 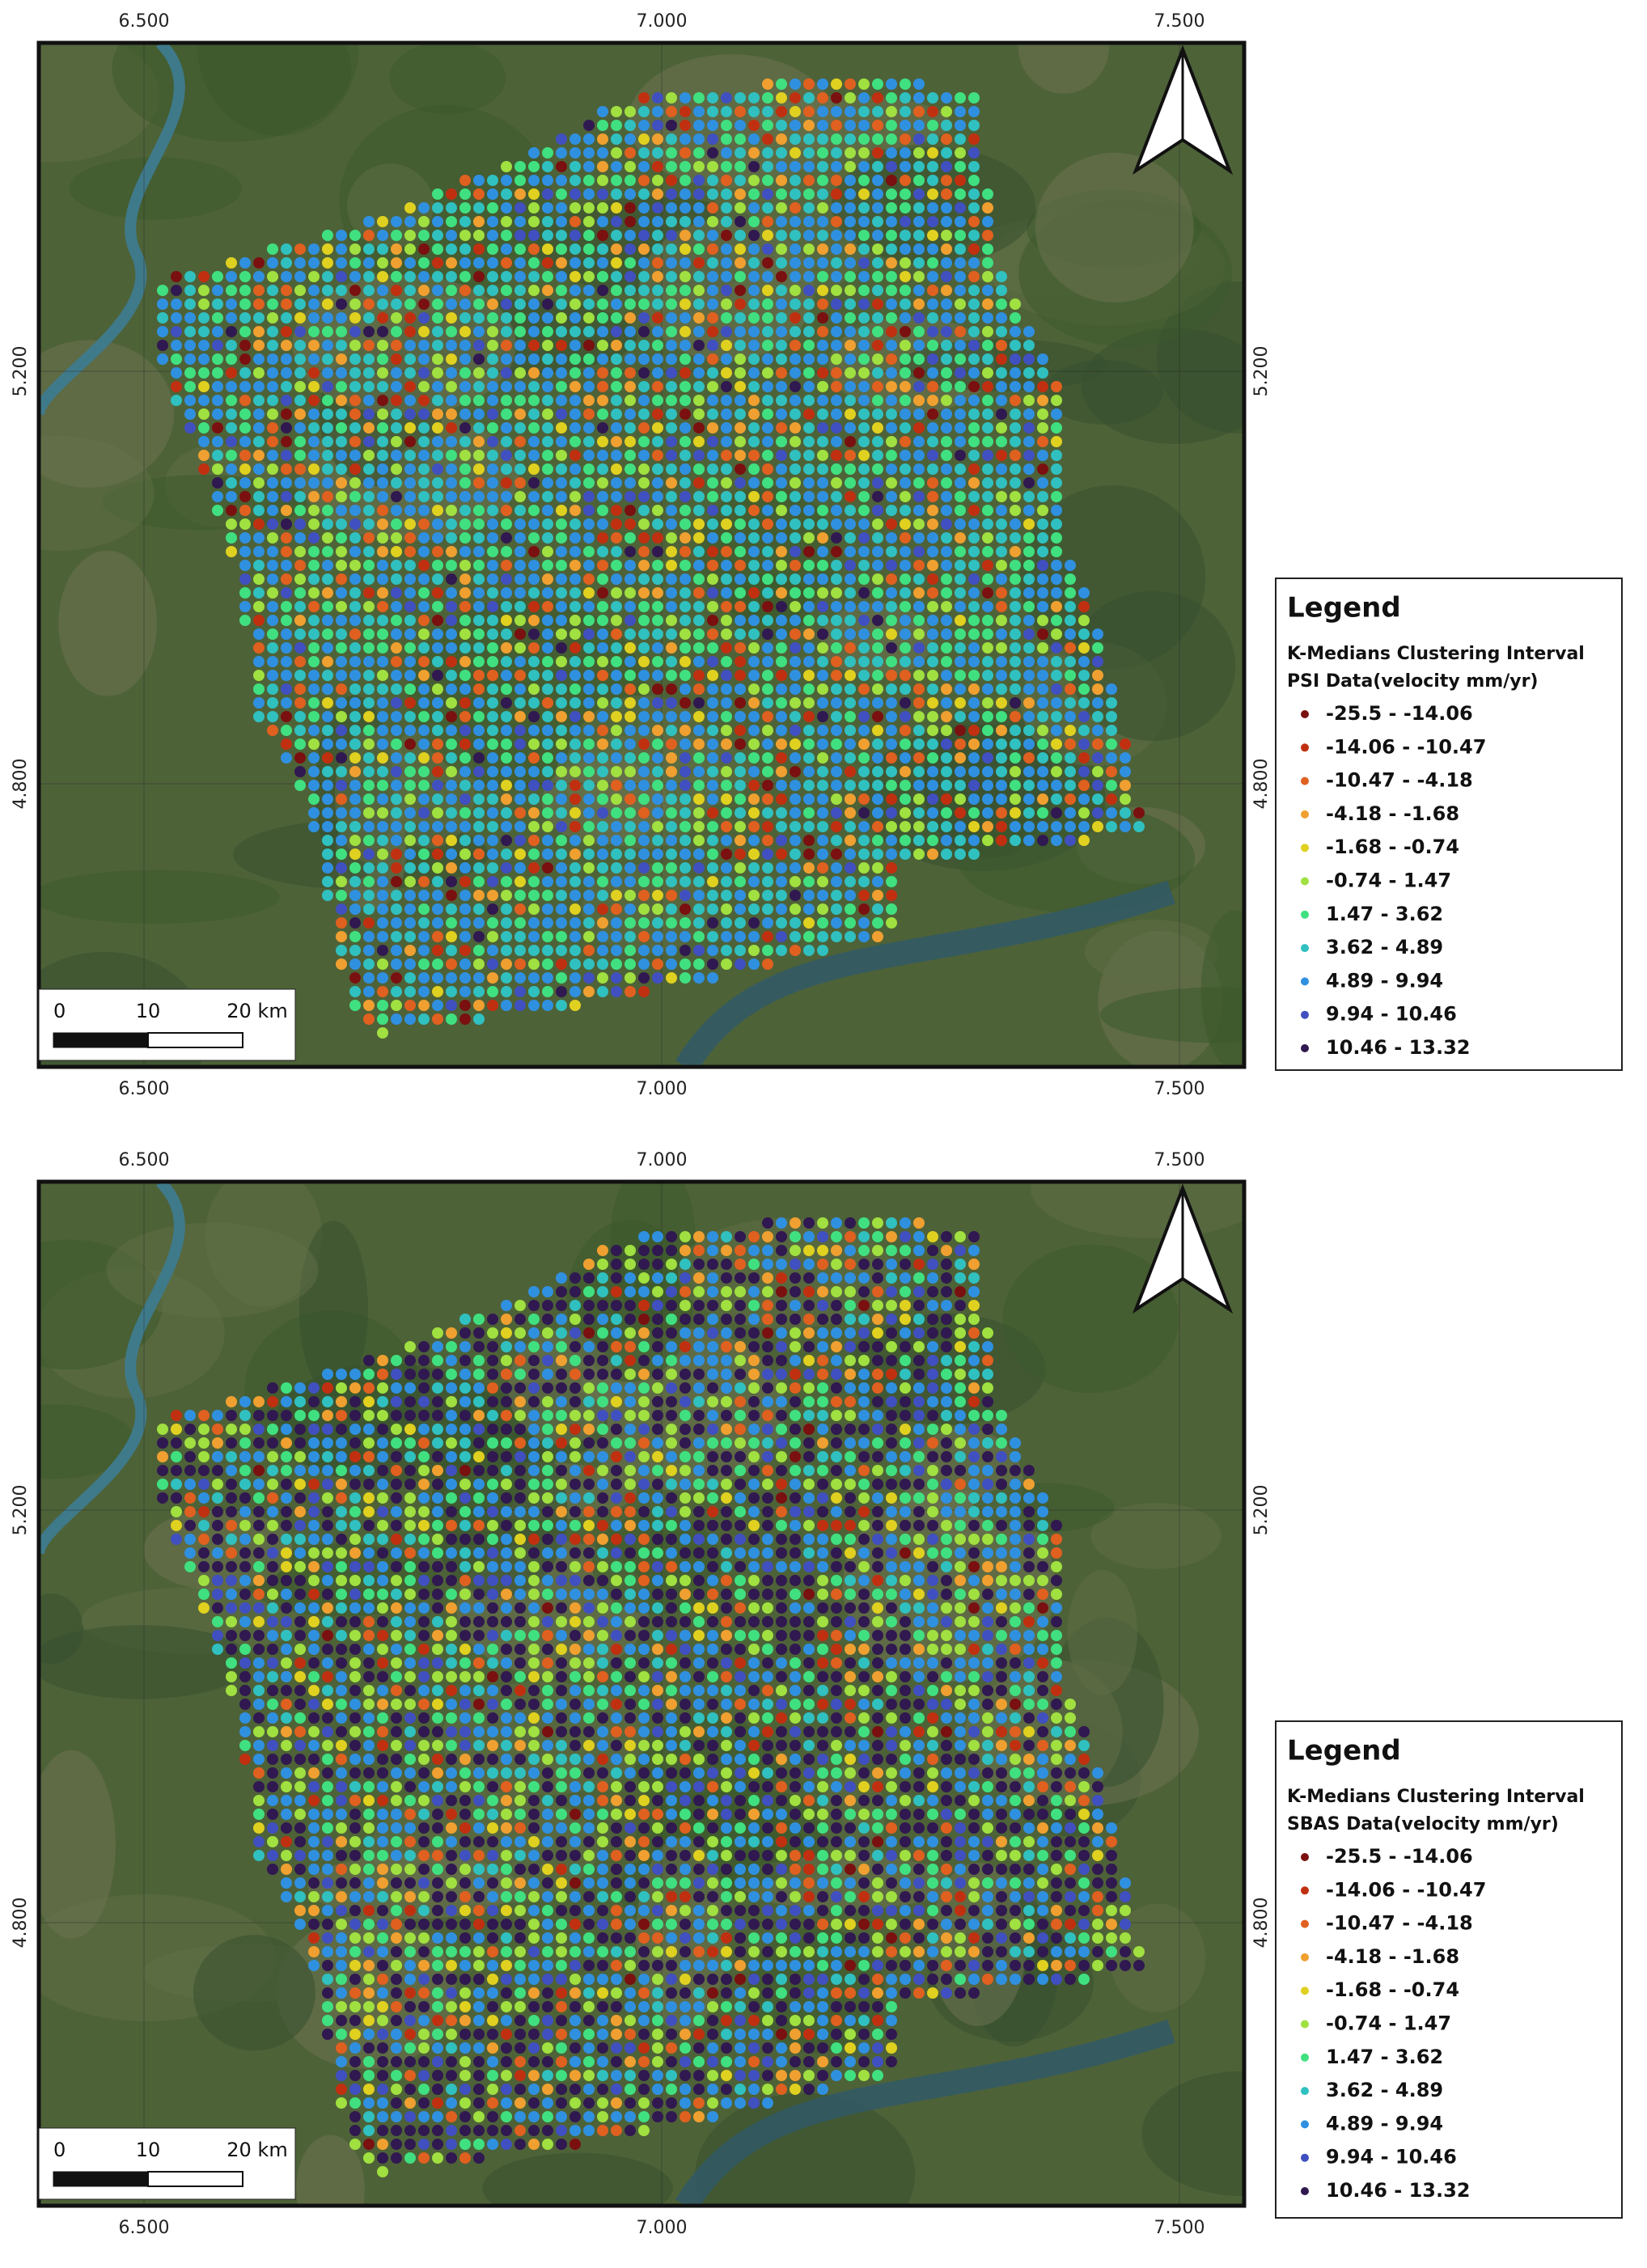 I want to click on x-tick-label: 7.500, so click(x=1179, y=22).